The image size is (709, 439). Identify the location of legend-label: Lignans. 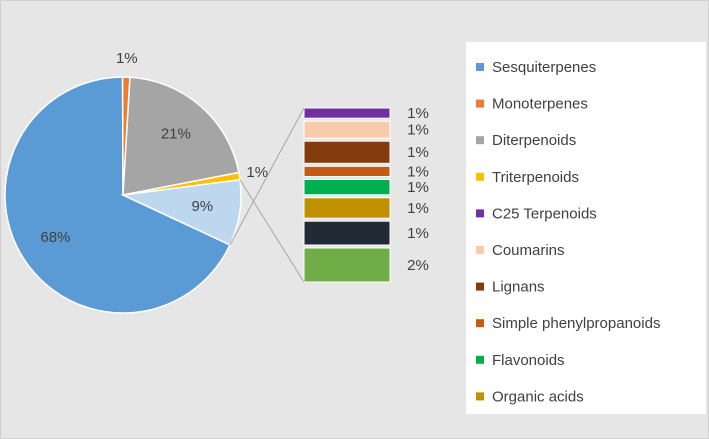
(518, 287).